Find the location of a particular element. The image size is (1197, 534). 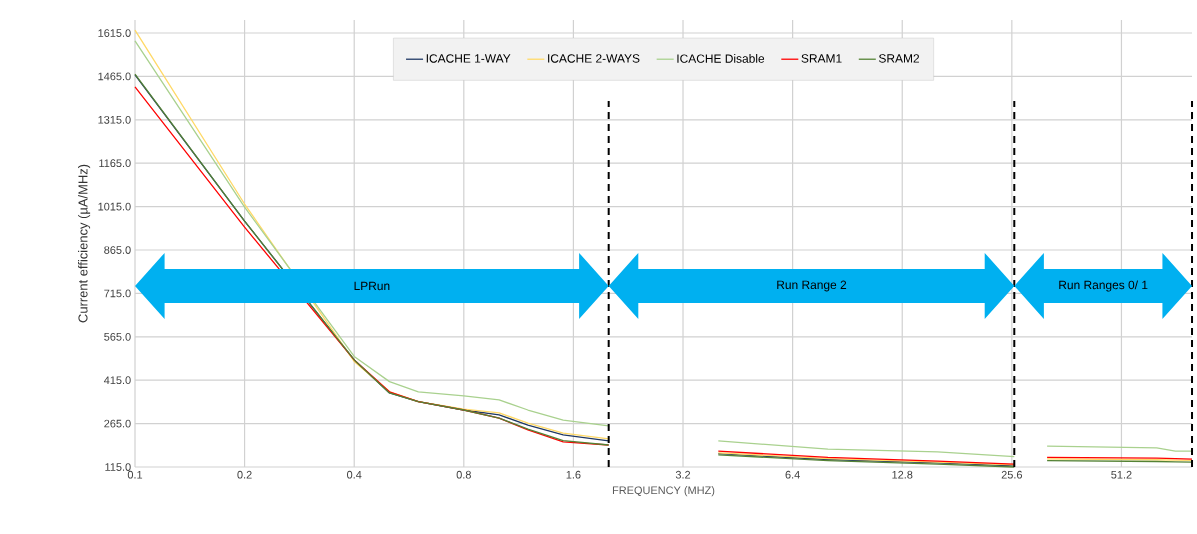

y-tick-label: 415.0 is located at coordinates (117, 380).